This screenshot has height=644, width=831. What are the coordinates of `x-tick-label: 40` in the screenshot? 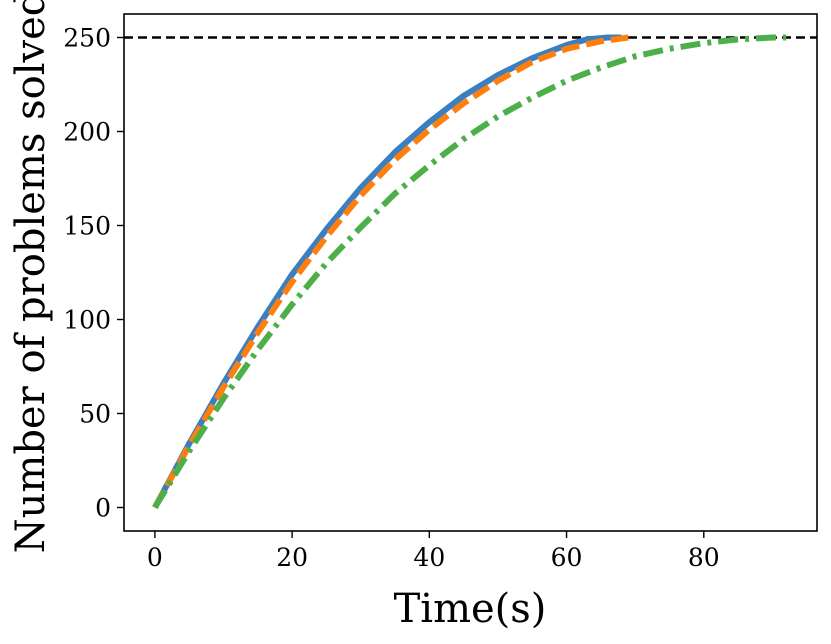 It's located at (429, 557).